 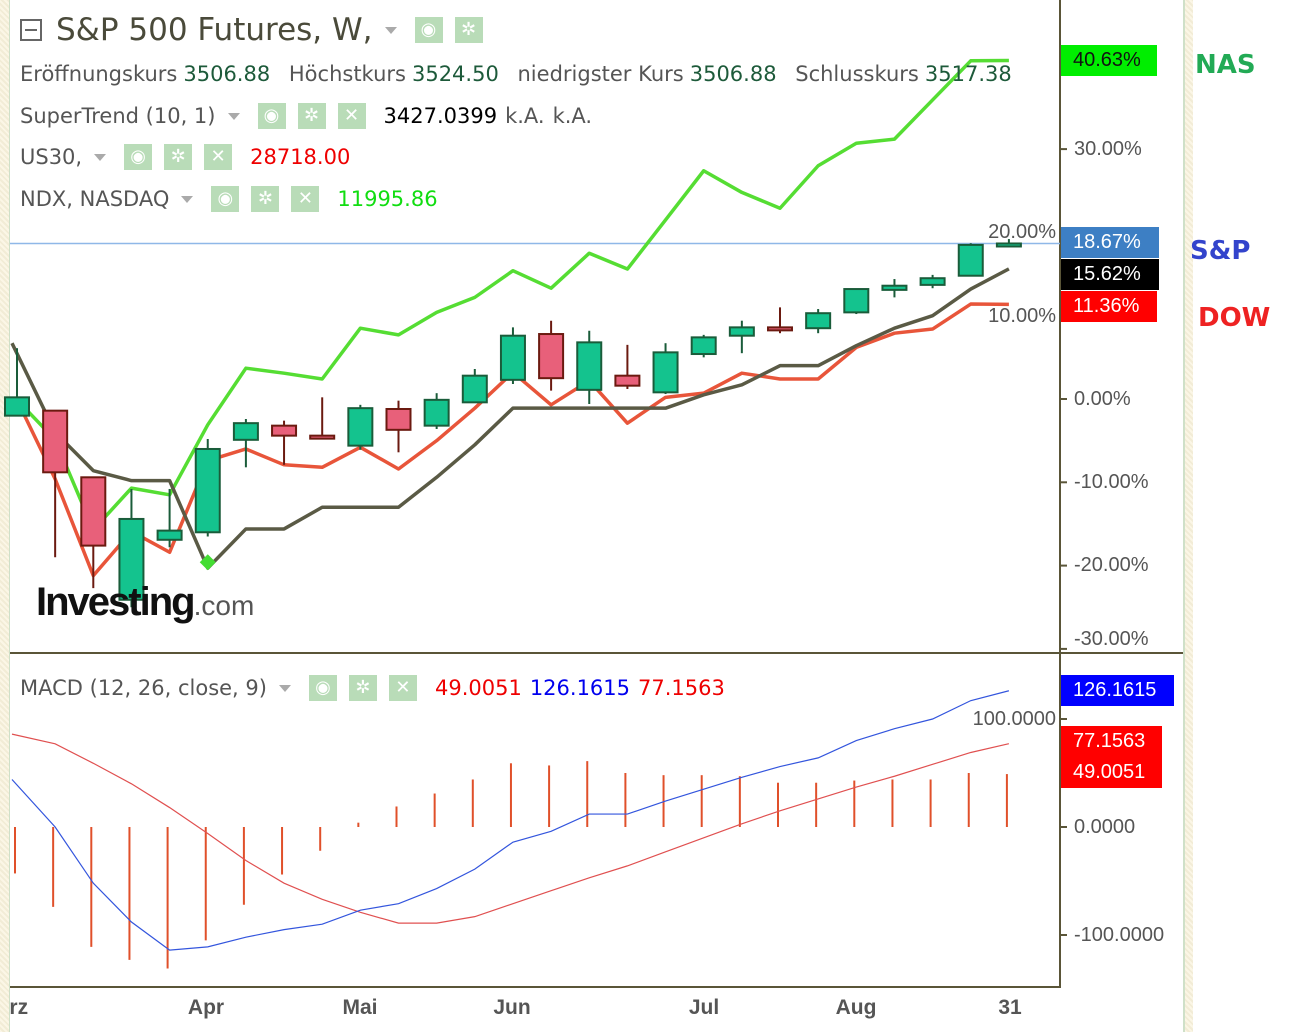 I want to click on macd-signal-value: 77.1563, so click(x=681, y=688).